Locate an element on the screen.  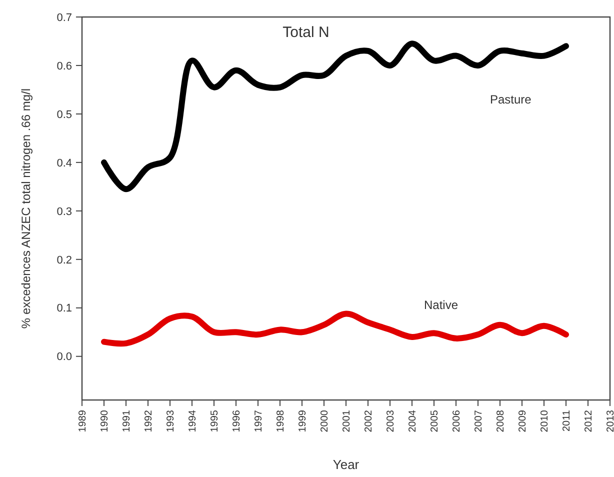
x-tick-label: 2013 is located at coordinates (610, 421).